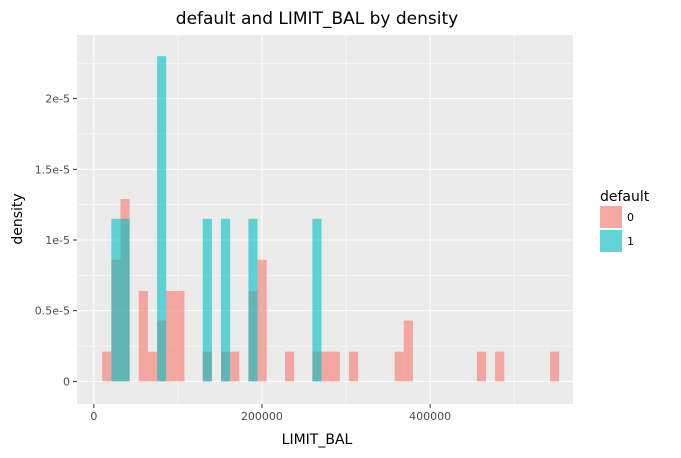  Describe the element at coordinates (317, 19) in the screenshot. I see `chart-title: default and LIMIT_BAL by density` at that location.